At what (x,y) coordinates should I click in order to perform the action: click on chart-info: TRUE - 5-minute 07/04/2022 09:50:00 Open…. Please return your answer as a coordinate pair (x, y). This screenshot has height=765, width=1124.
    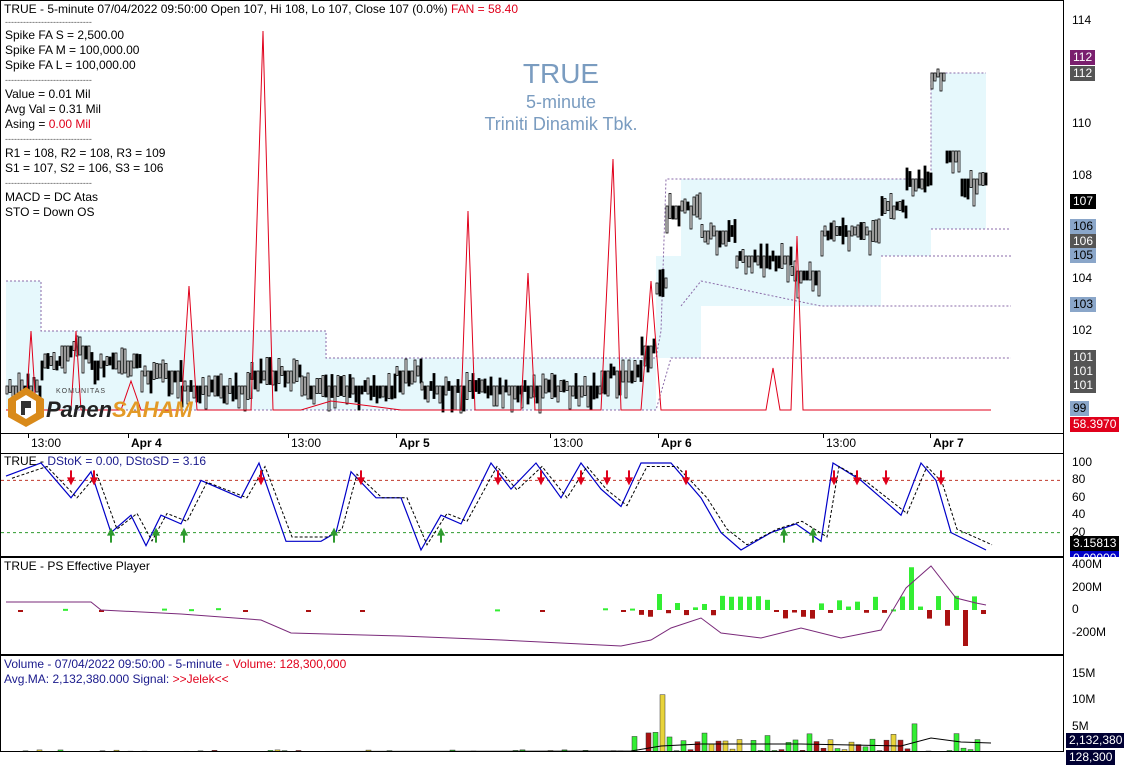
    Looking at the image, I should click on (261, 9).